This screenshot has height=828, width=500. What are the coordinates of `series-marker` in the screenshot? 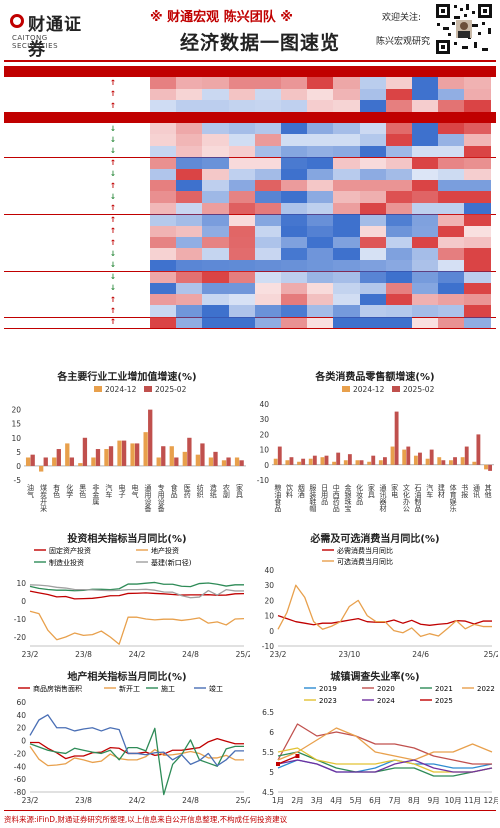 It's located at (297, 756).